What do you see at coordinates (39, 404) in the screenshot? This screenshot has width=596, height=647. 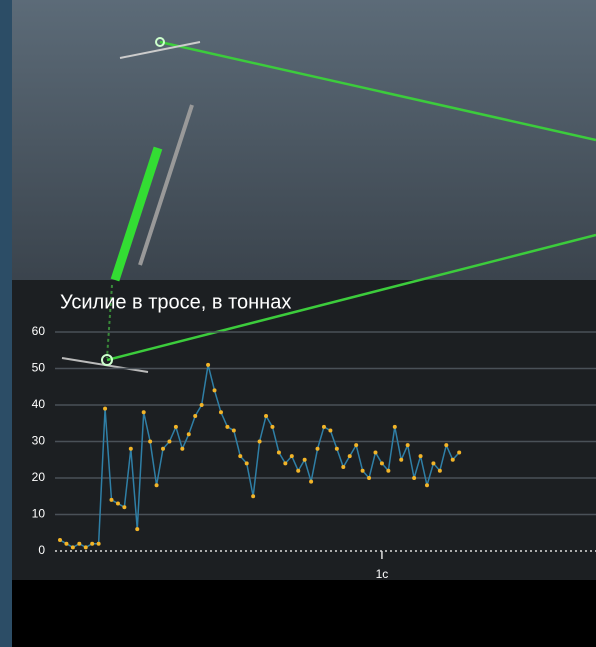 I see `y-tick-label: 40` at bounding box center [39, 404].